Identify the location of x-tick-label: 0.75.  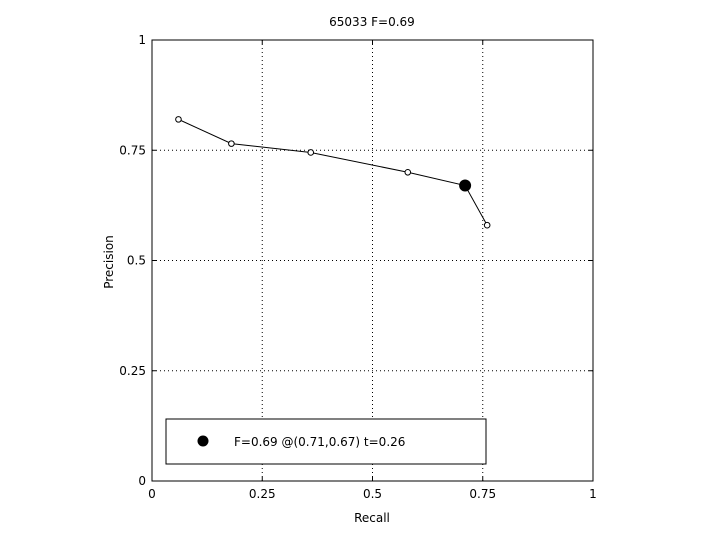
(482, 494).